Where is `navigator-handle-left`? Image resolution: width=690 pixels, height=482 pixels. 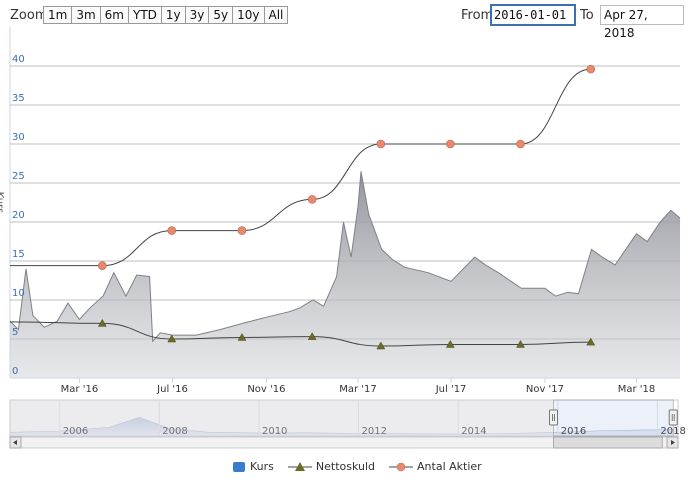
navigator-handle-left is located at coordinates (554, 417).